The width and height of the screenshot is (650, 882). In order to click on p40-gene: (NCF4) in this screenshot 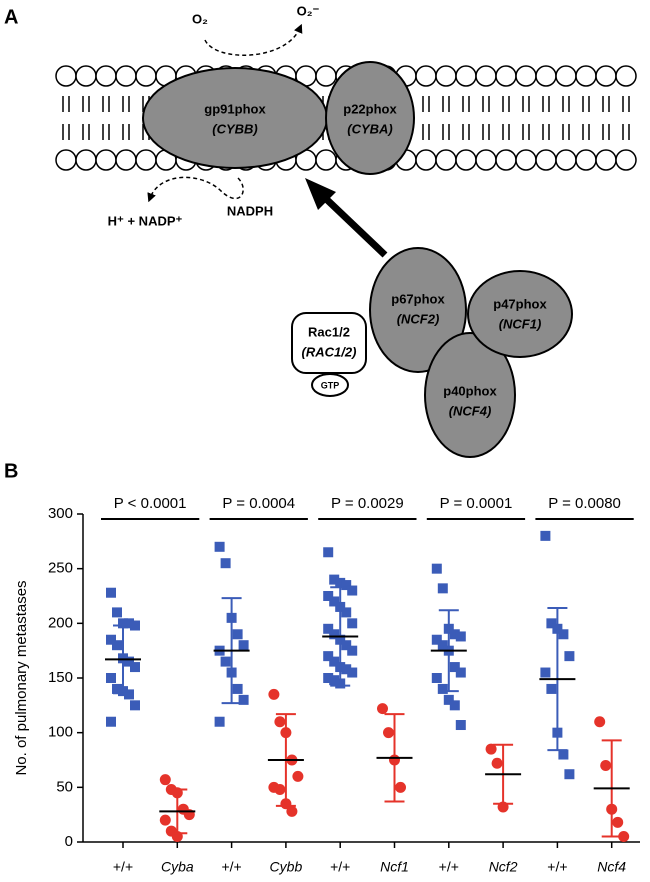, I will do `click(470, 410)`.